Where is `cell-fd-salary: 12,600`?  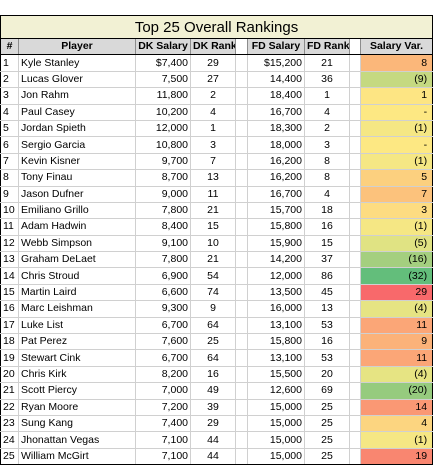 cell-fd-salary: 12,600 is located at coordinates (276, 391).